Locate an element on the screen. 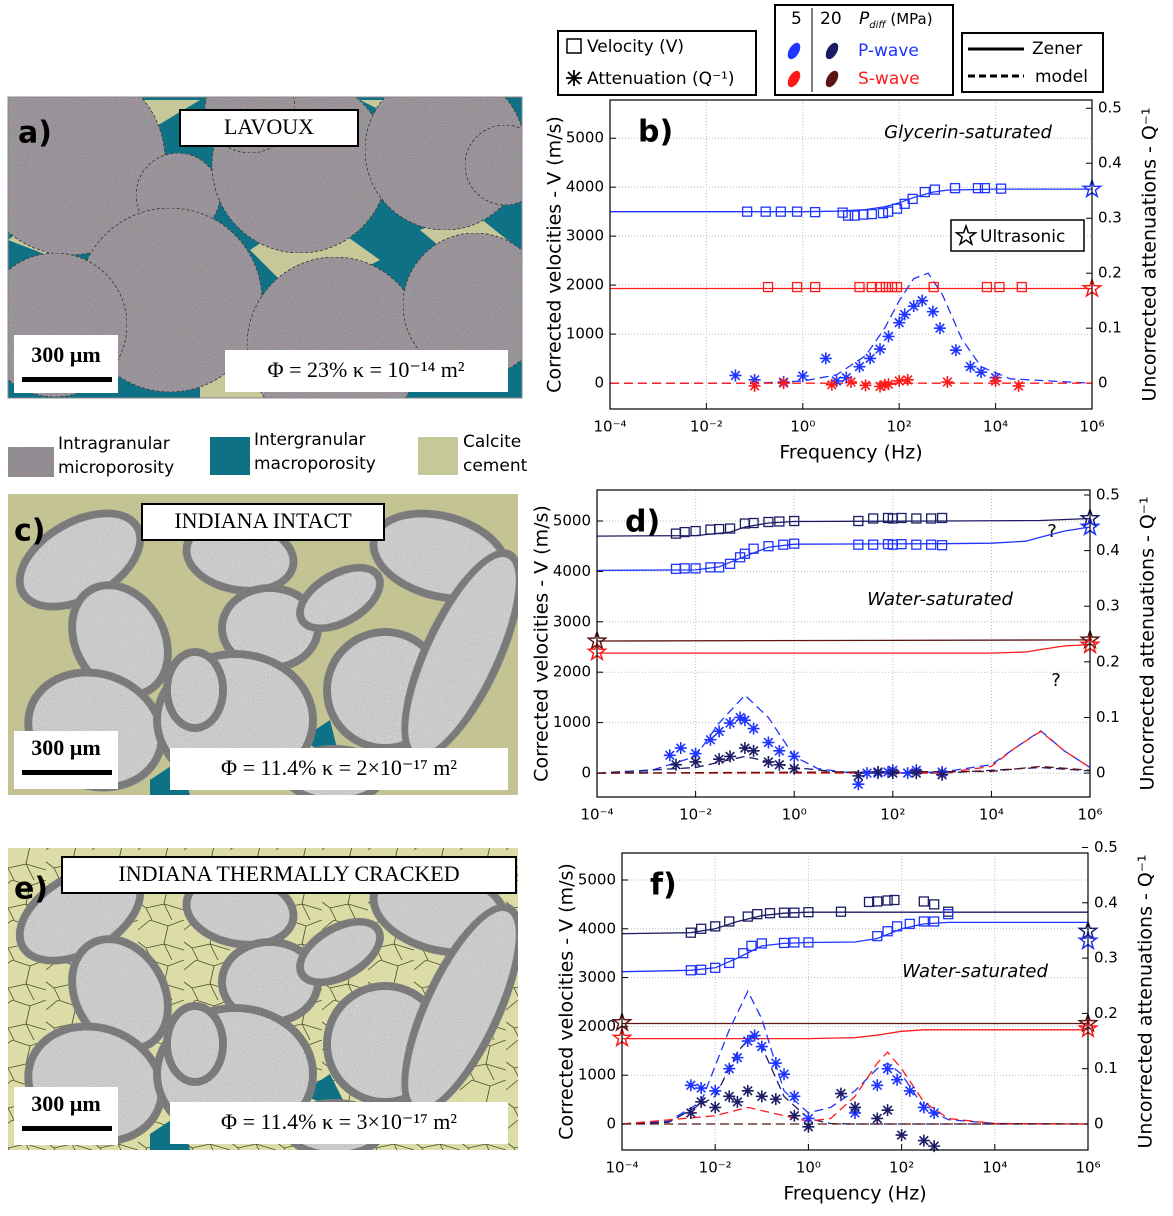 The image size is (1173, 1216). axes-frame is located at coordinates (843, 643).